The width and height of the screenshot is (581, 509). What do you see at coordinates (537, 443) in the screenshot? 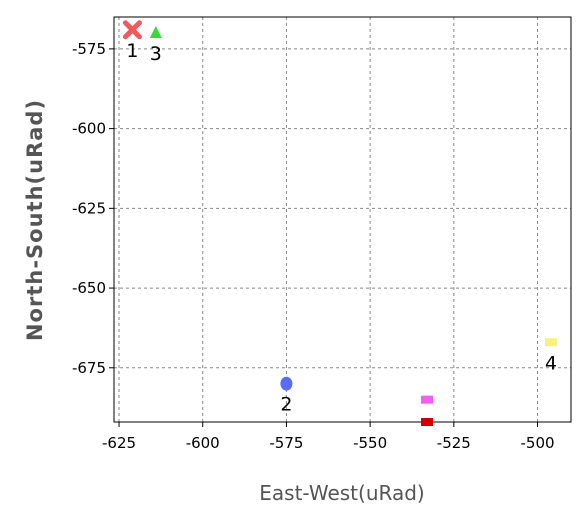
I see `x-tick-label: -500` at bounding box center [537, 443].